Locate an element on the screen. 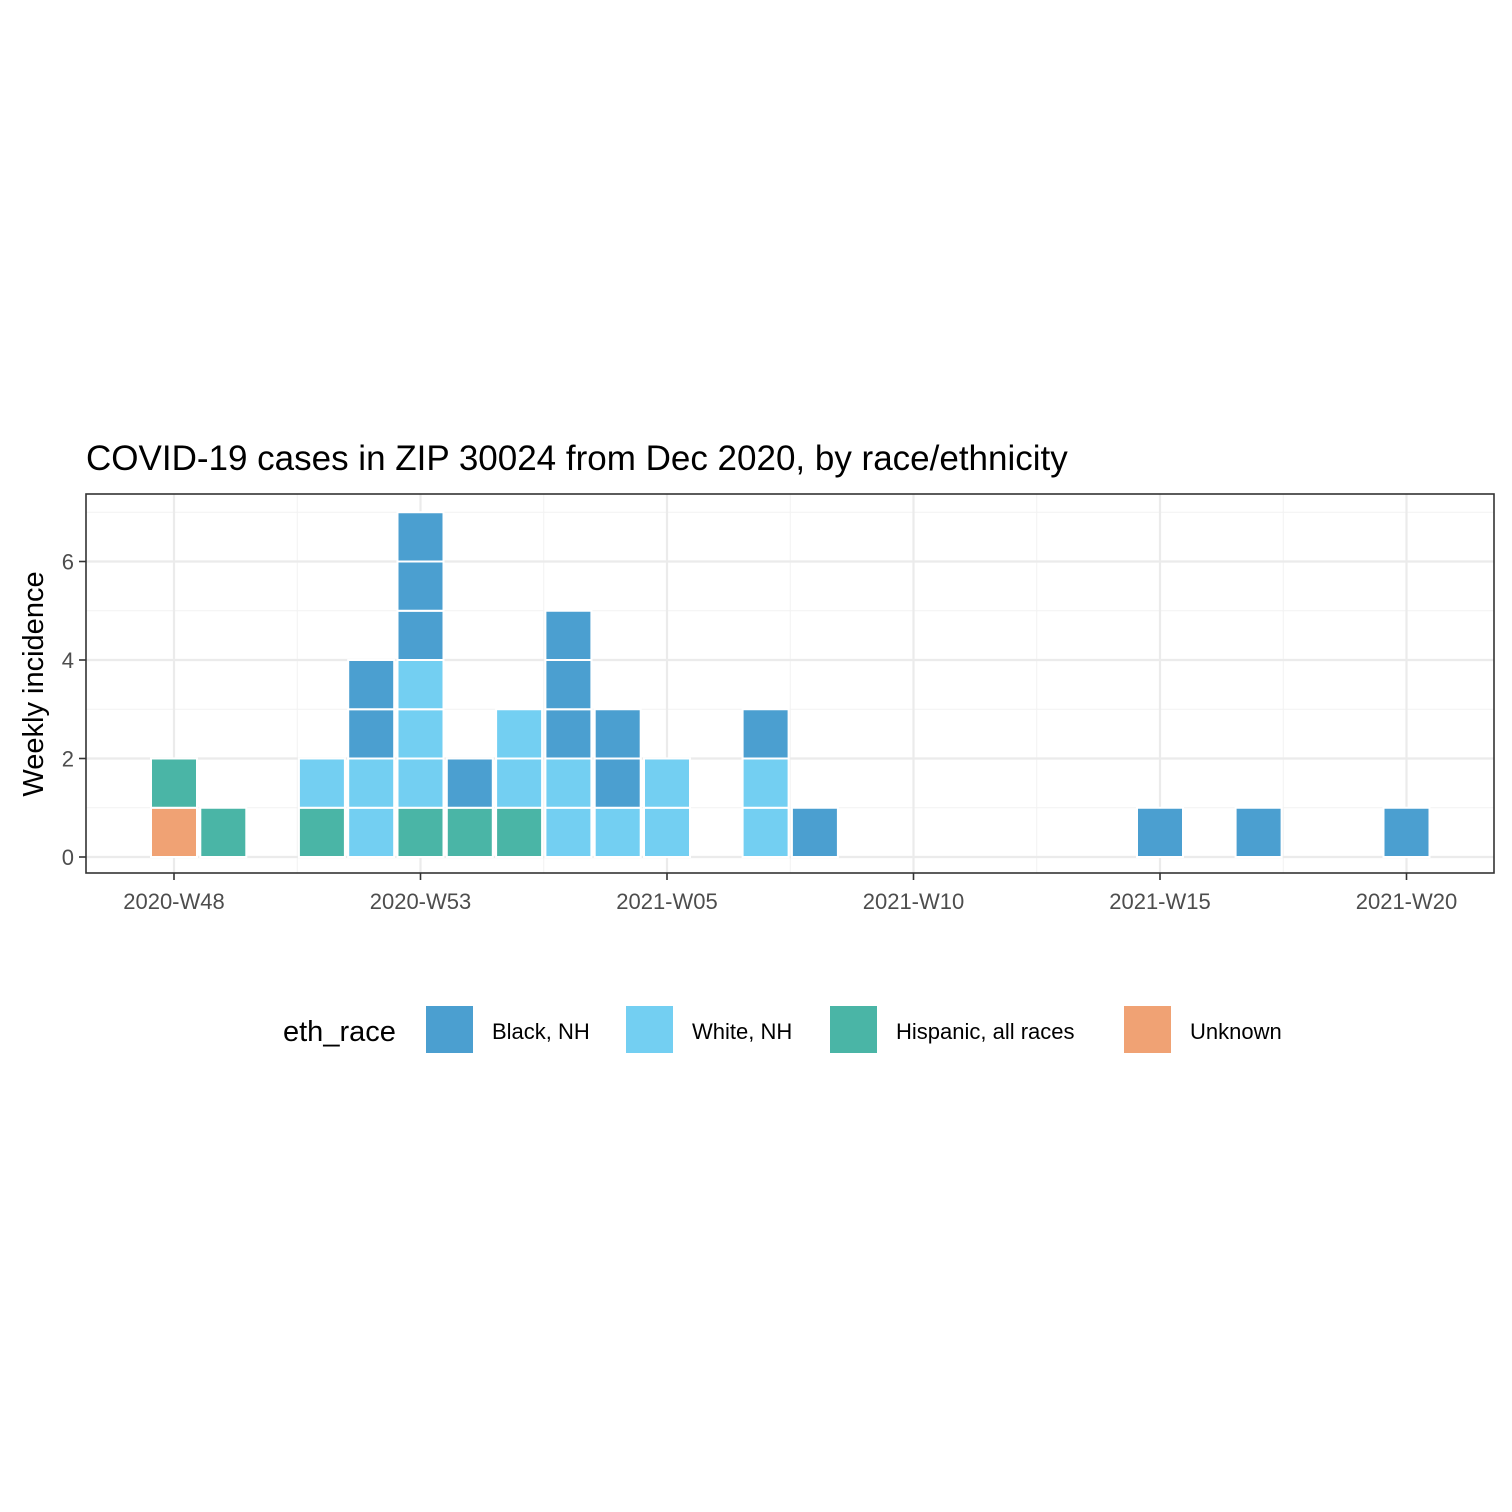  bar-segment-unknown is located at coordinates (174, 832).